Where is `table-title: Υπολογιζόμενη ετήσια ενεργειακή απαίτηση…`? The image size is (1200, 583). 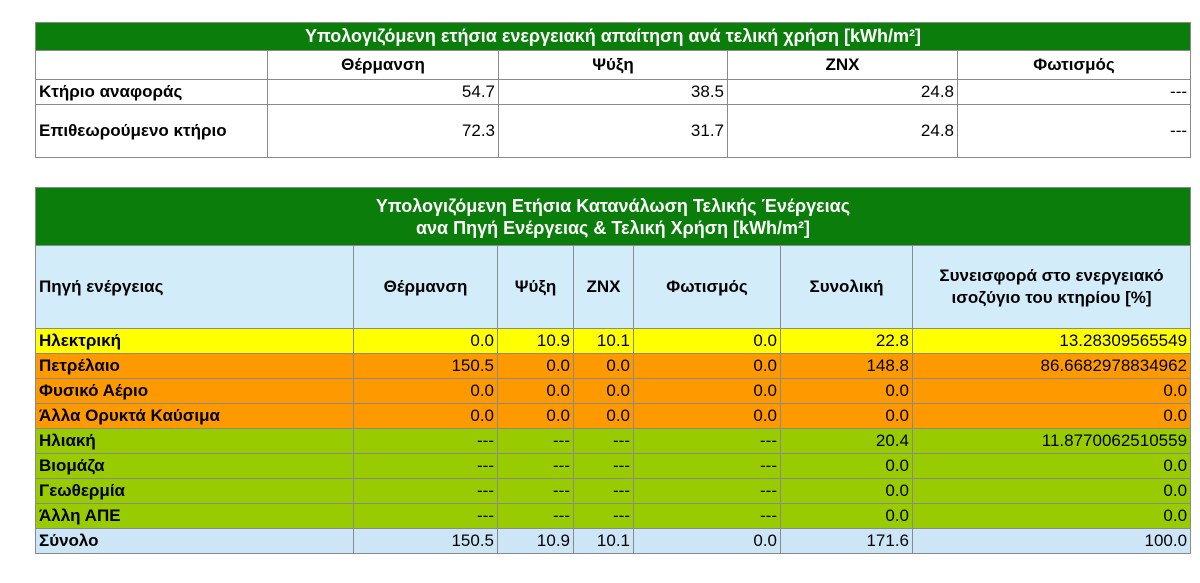 table-title: Υπολογιζόμενη ετήσια ενεργειακή απαίτηση… is located at coordinates (613, 36).